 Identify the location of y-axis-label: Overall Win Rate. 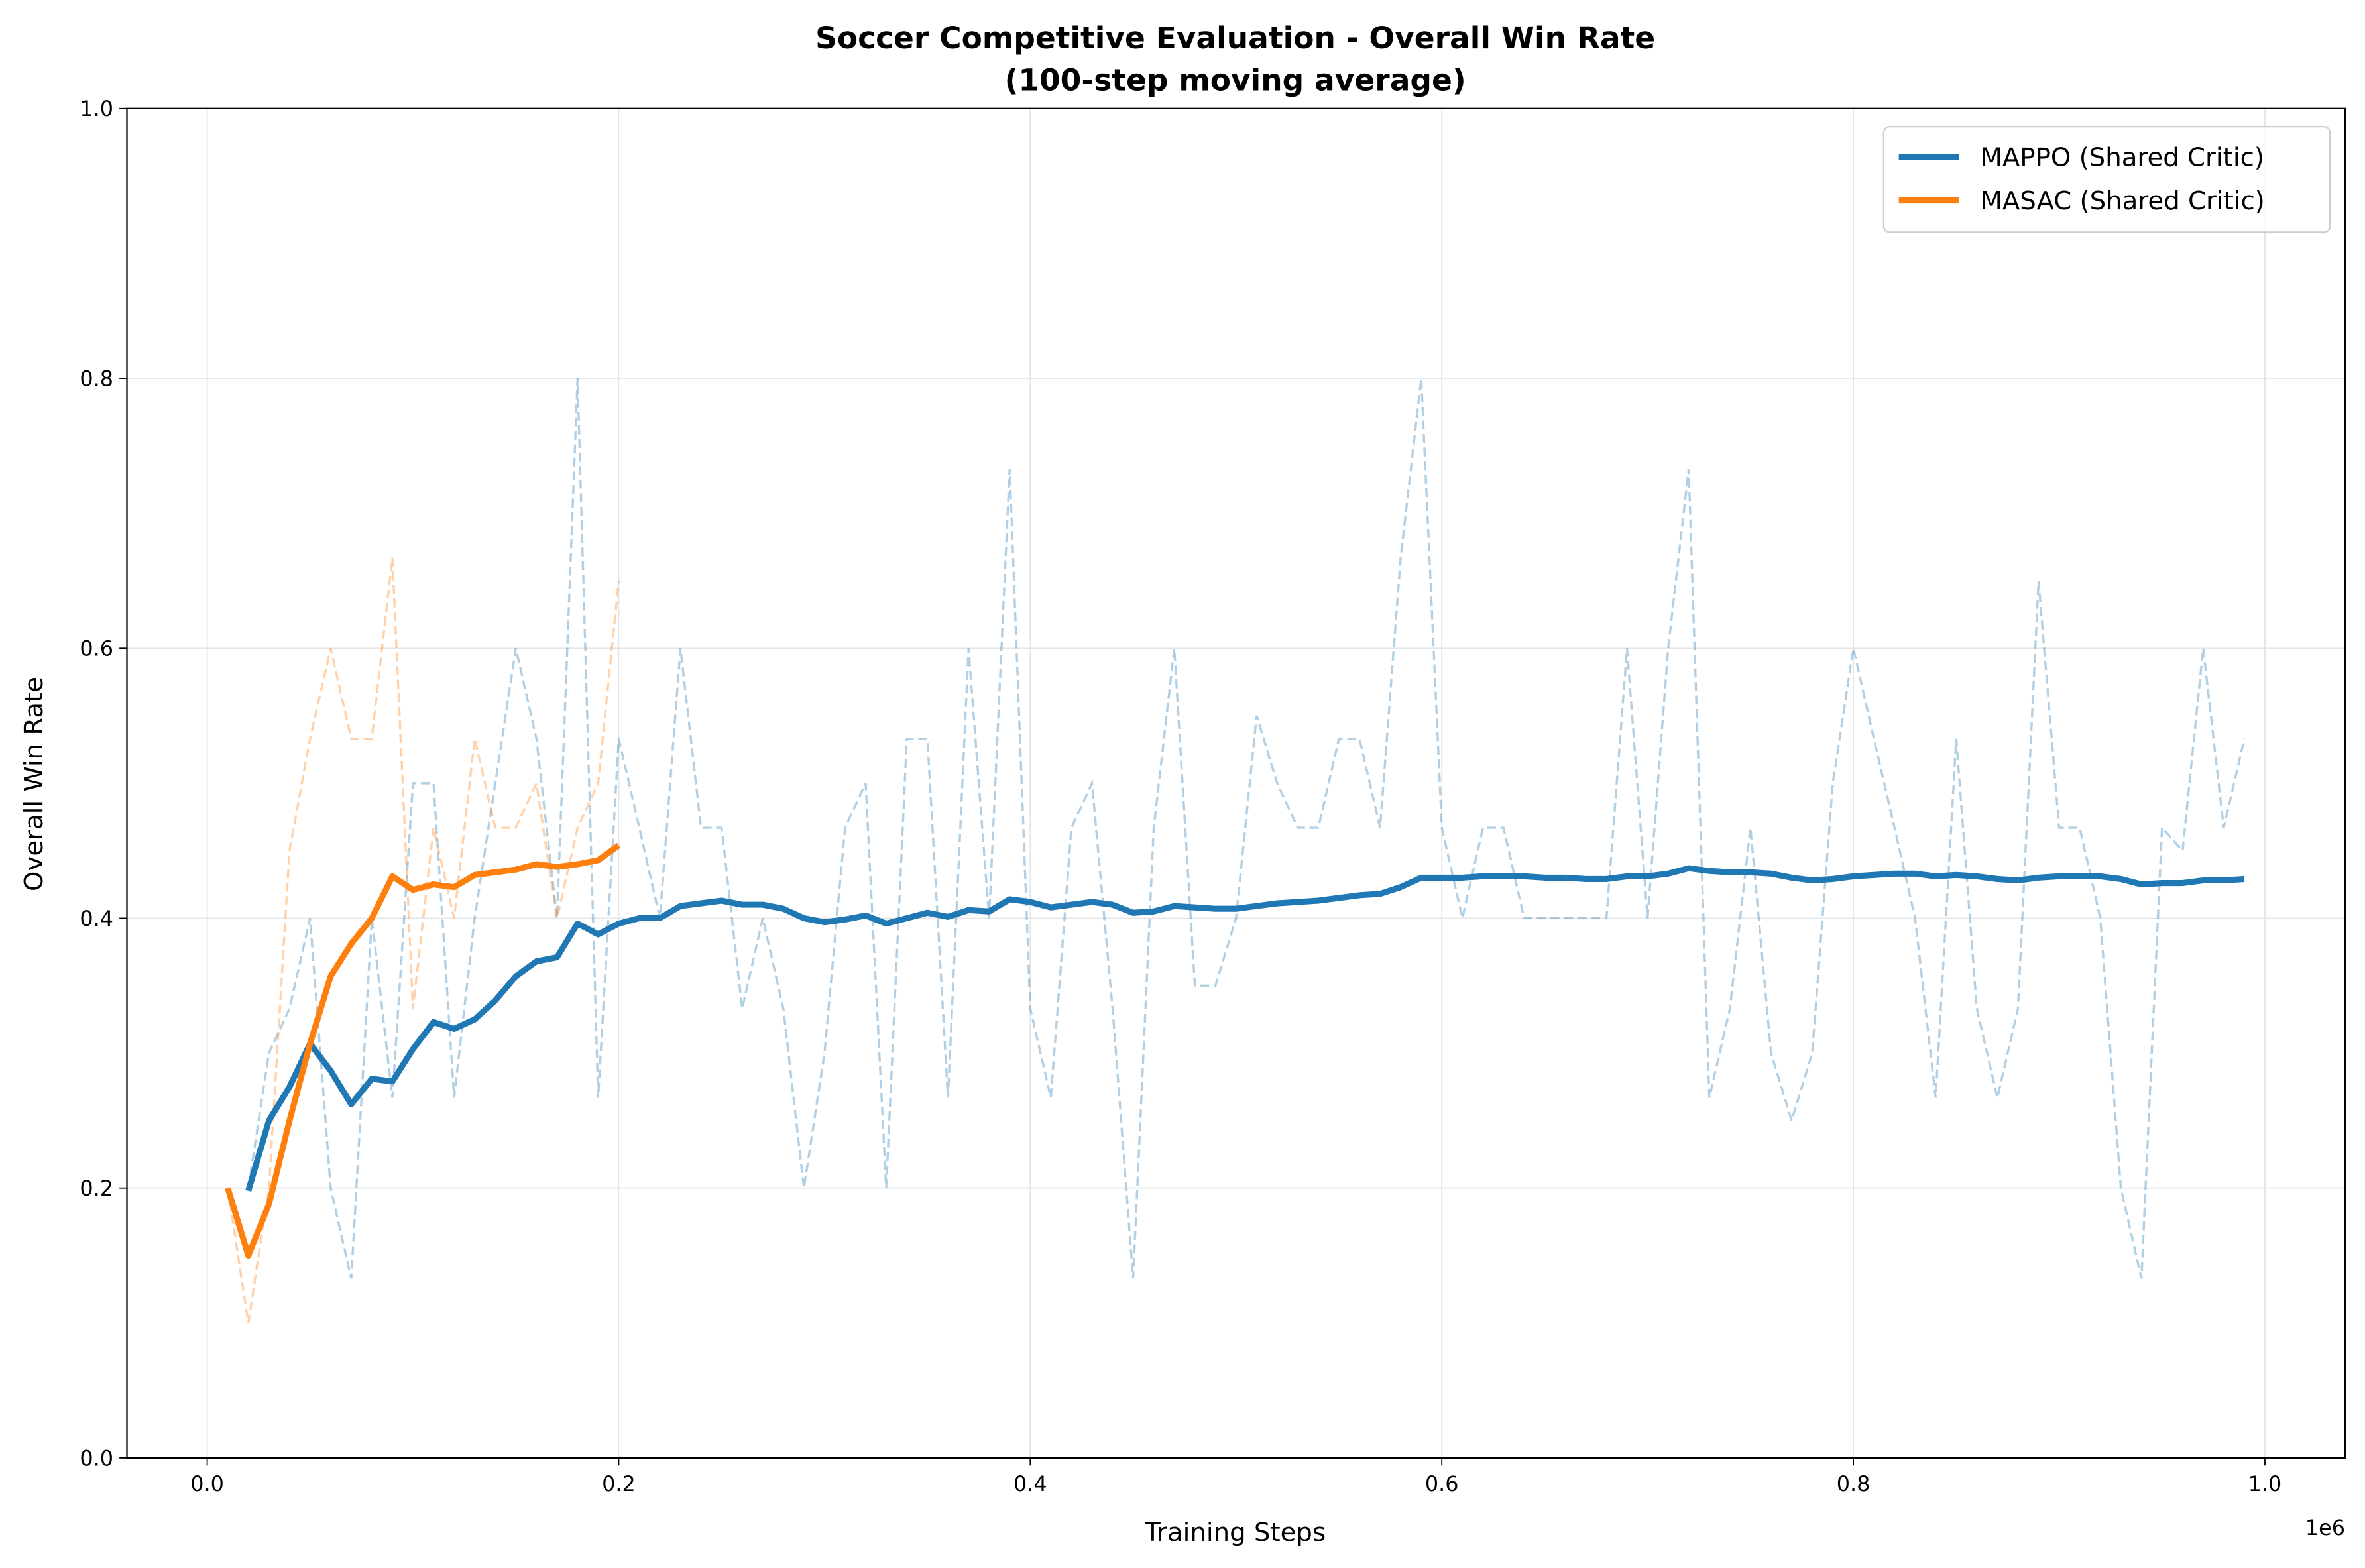
(34, 784).